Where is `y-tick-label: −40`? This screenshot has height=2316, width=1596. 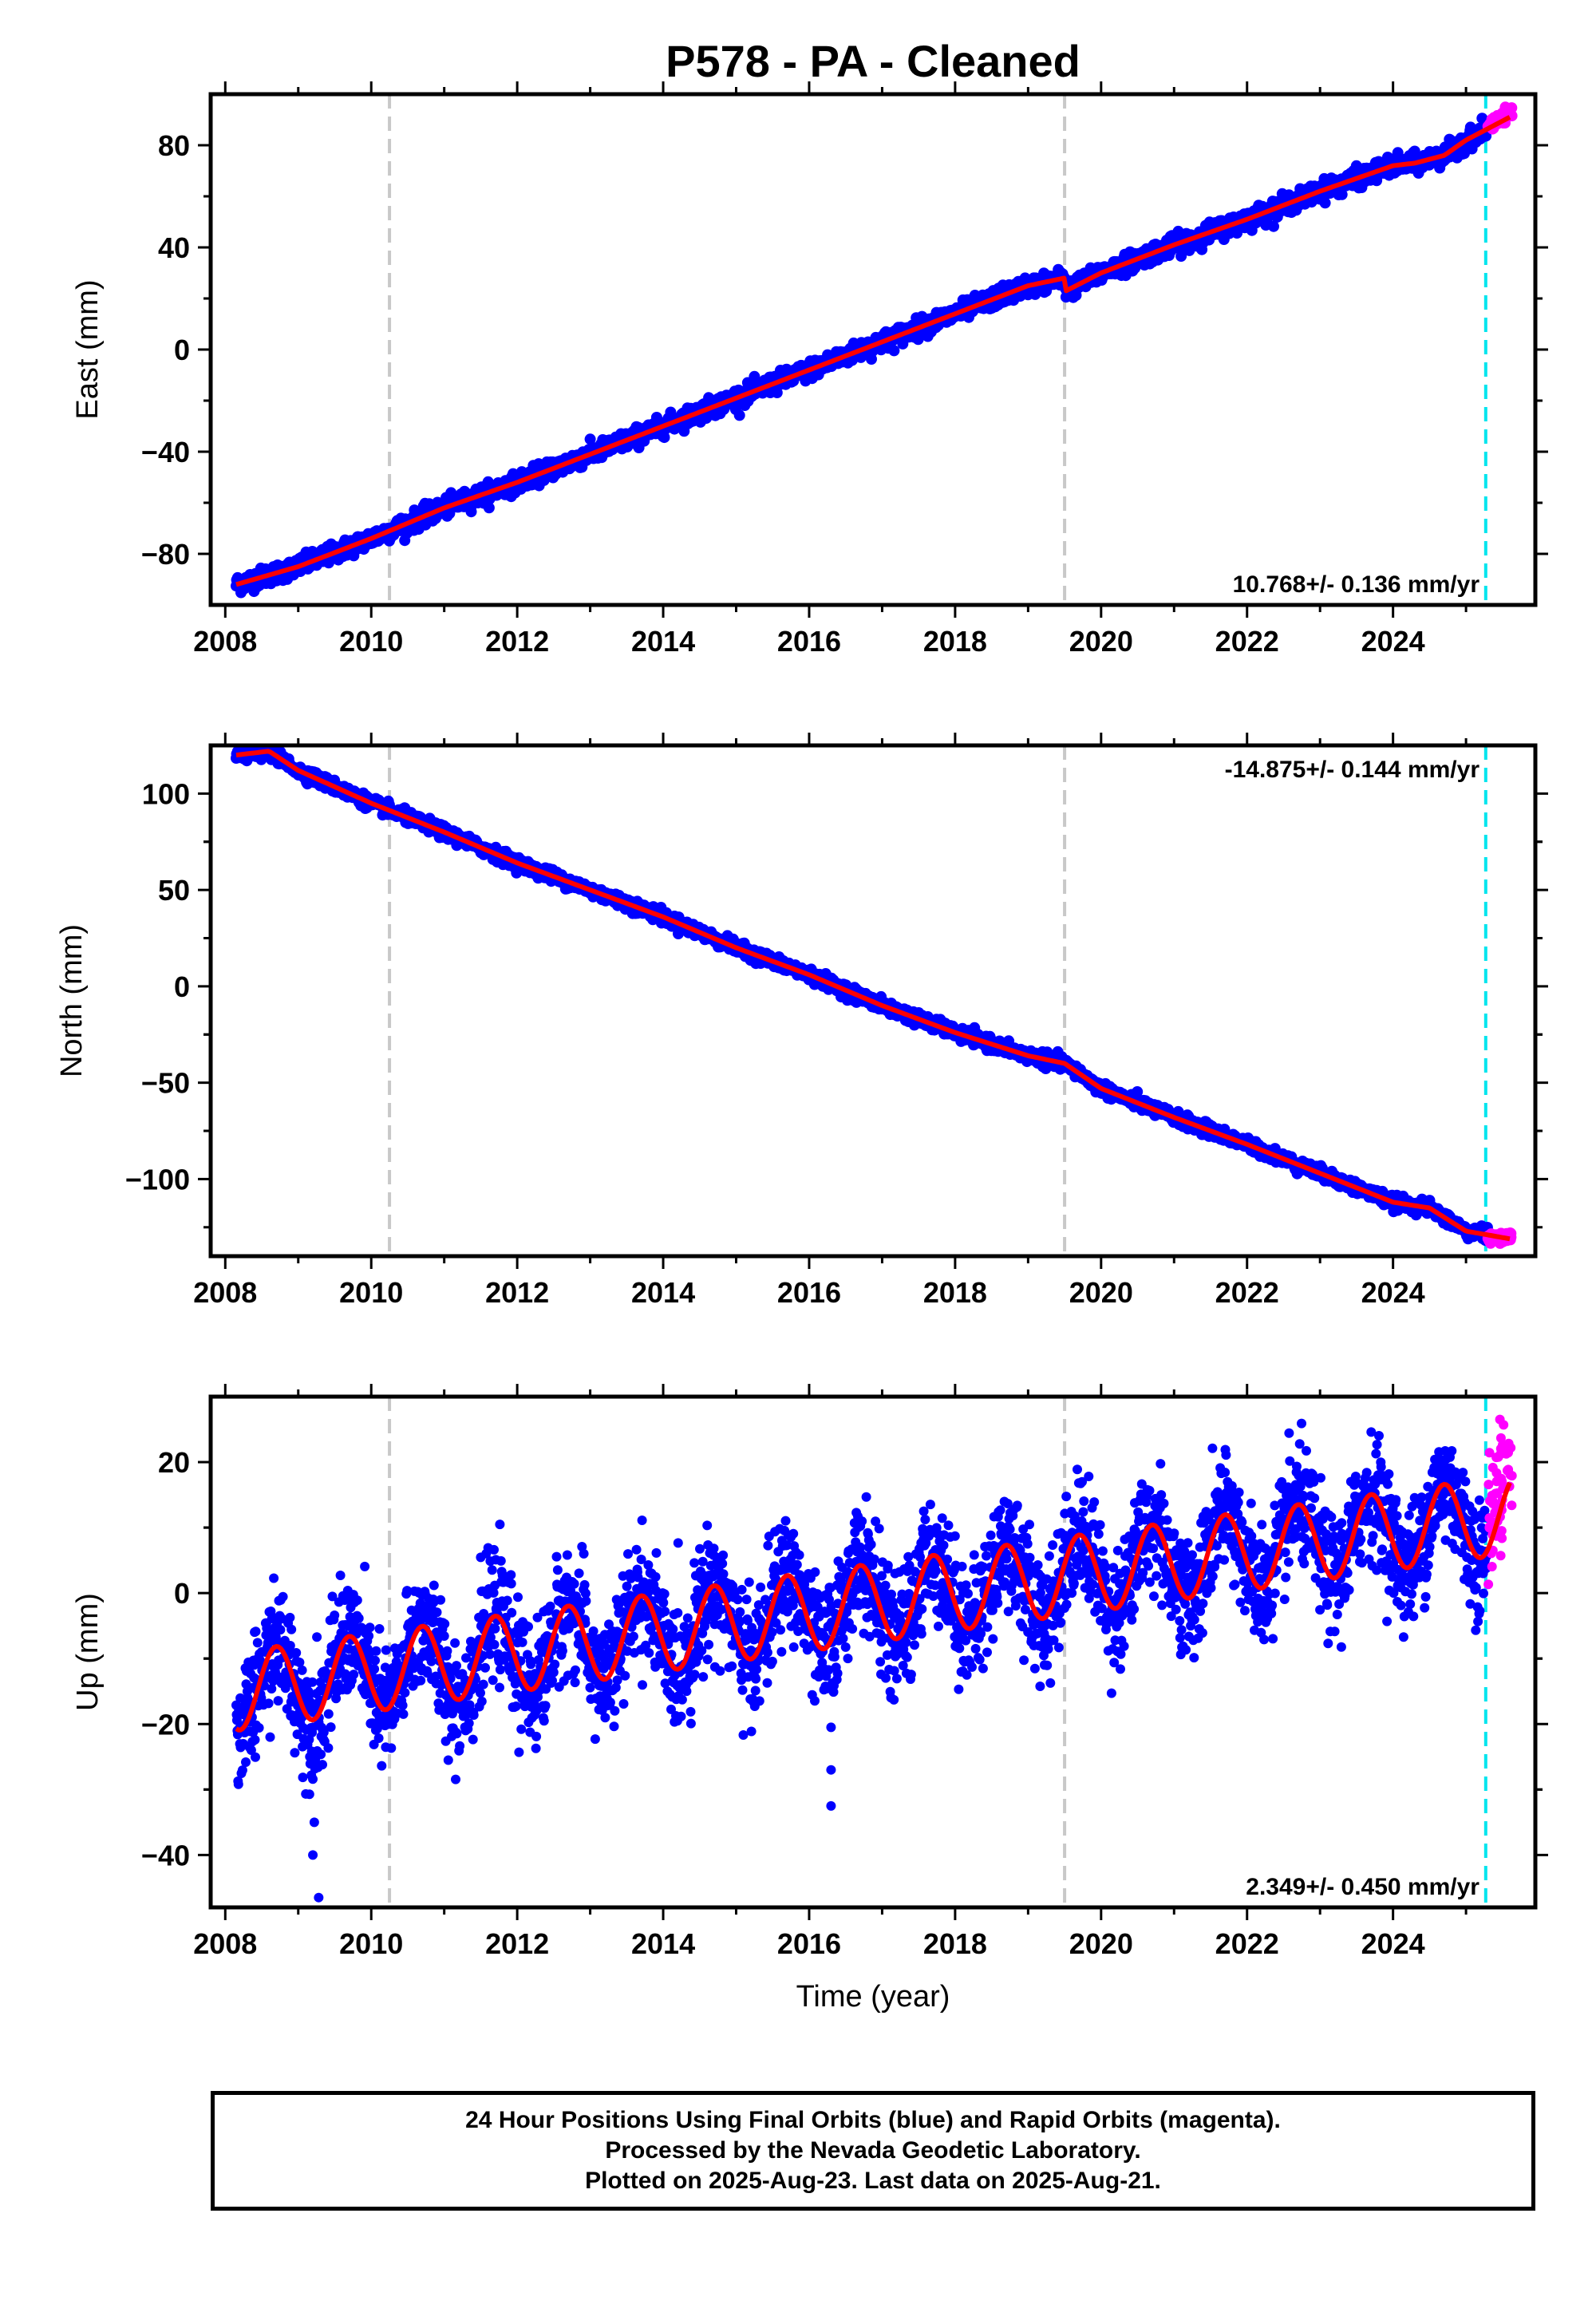 y-tick-label: −40 is located at coordinates (165, 452).